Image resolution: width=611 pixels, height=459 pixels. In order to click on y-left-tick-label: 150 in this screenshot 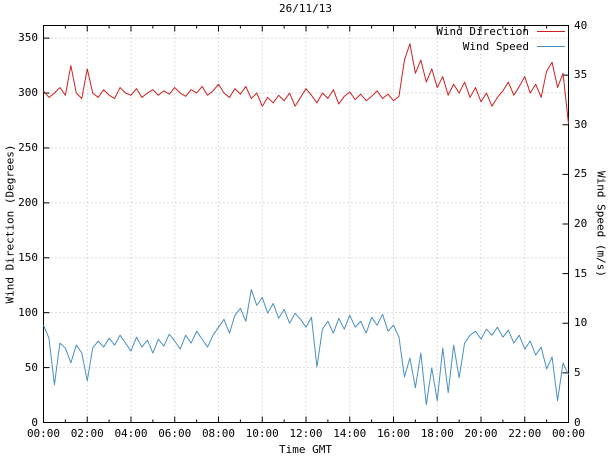, I will do `click(28, 257)`.